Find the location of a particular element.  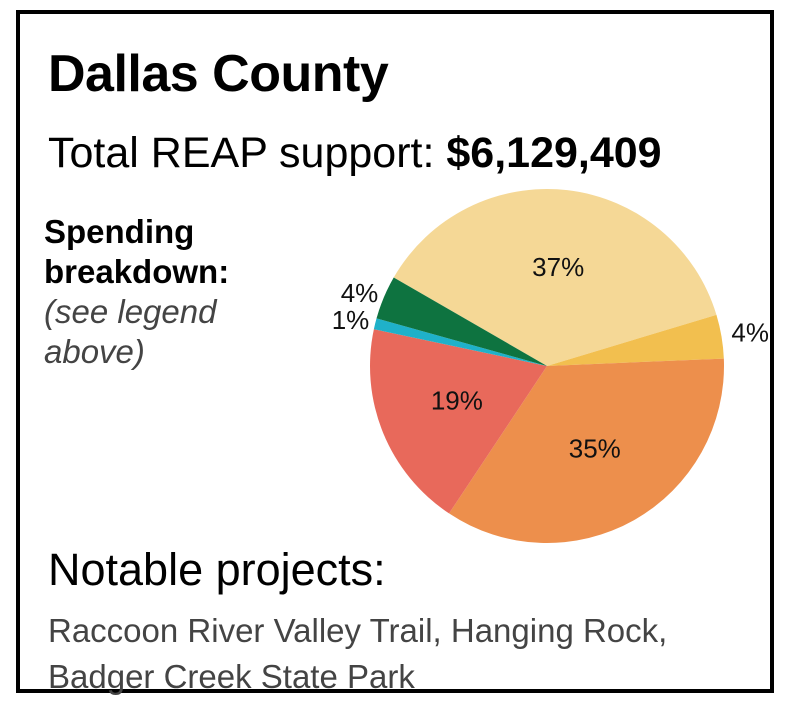

total-label: Total REAP support: is located at coordinates (241, 153).